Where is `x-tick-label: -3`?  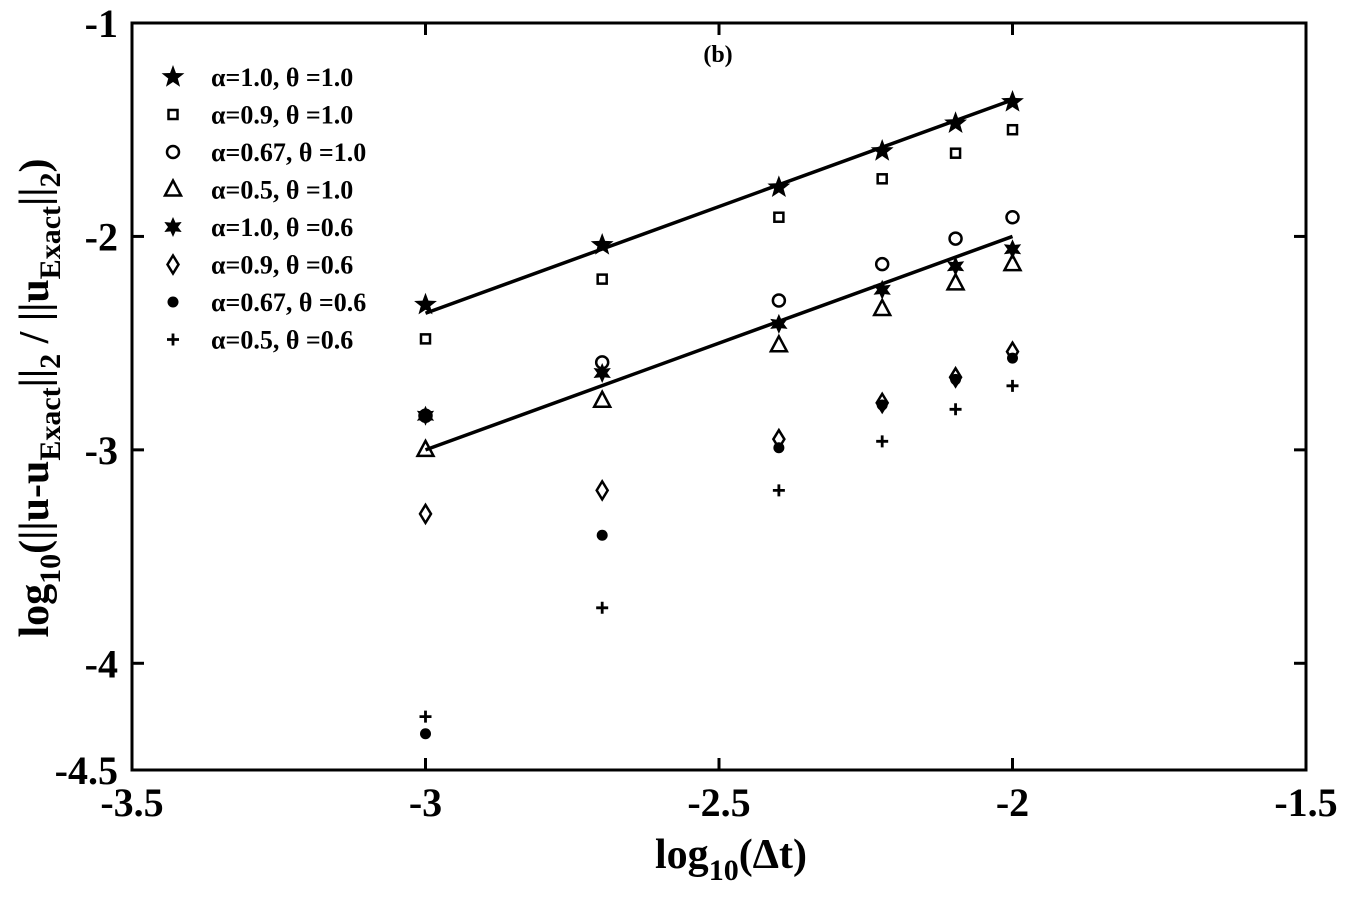 x-tick-label: -3 is located at coordinates (425, 802).